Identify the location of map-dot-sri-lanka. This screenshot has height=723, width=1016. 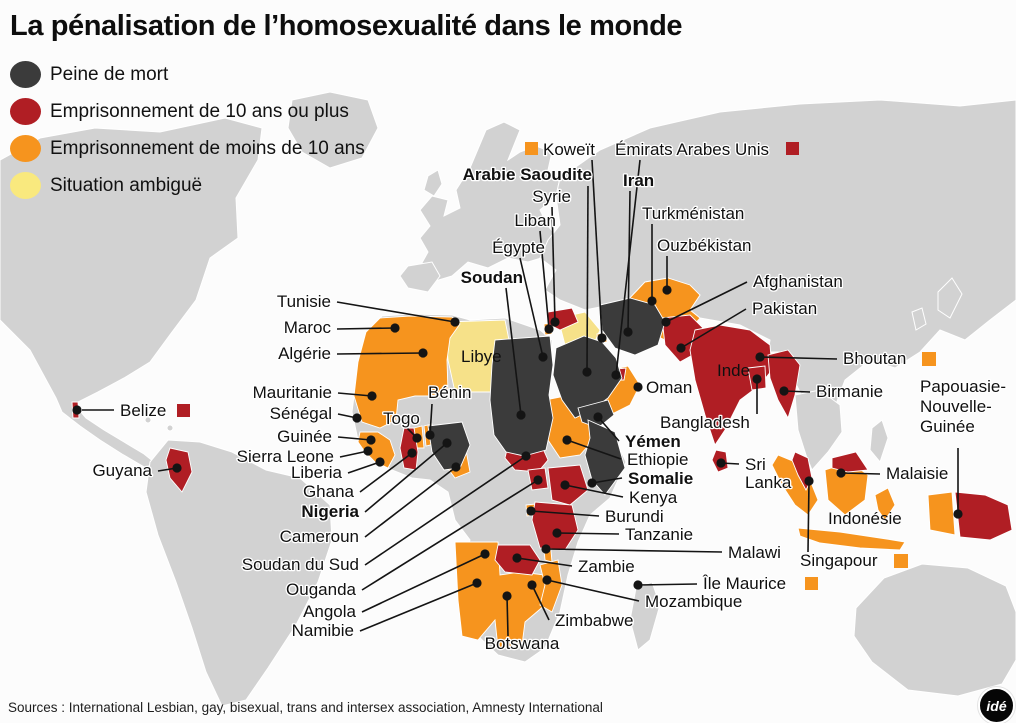
(721, 463).